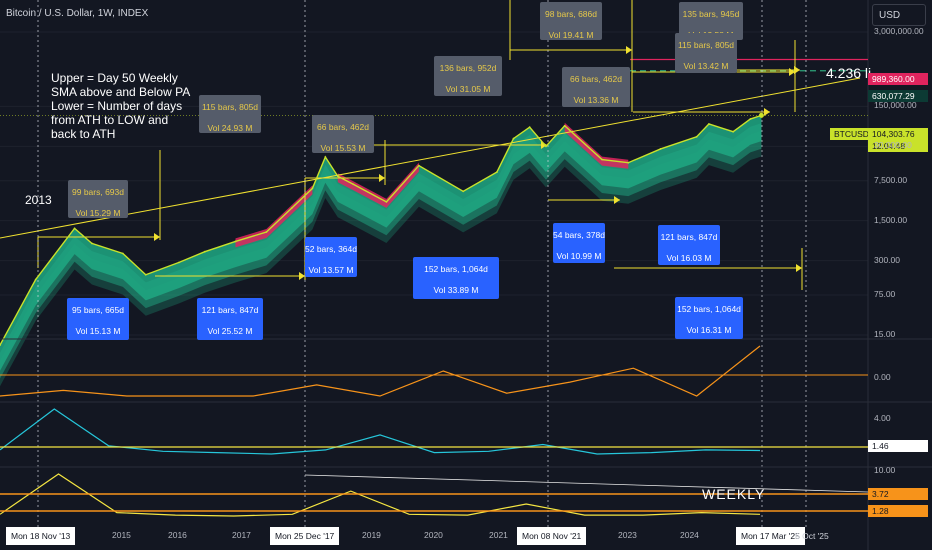 The width and height of the screenshot is (932, 550). I want to click on bar-range-box: 98 bars, 686d Vol 19.41 M, so click(571, 21).